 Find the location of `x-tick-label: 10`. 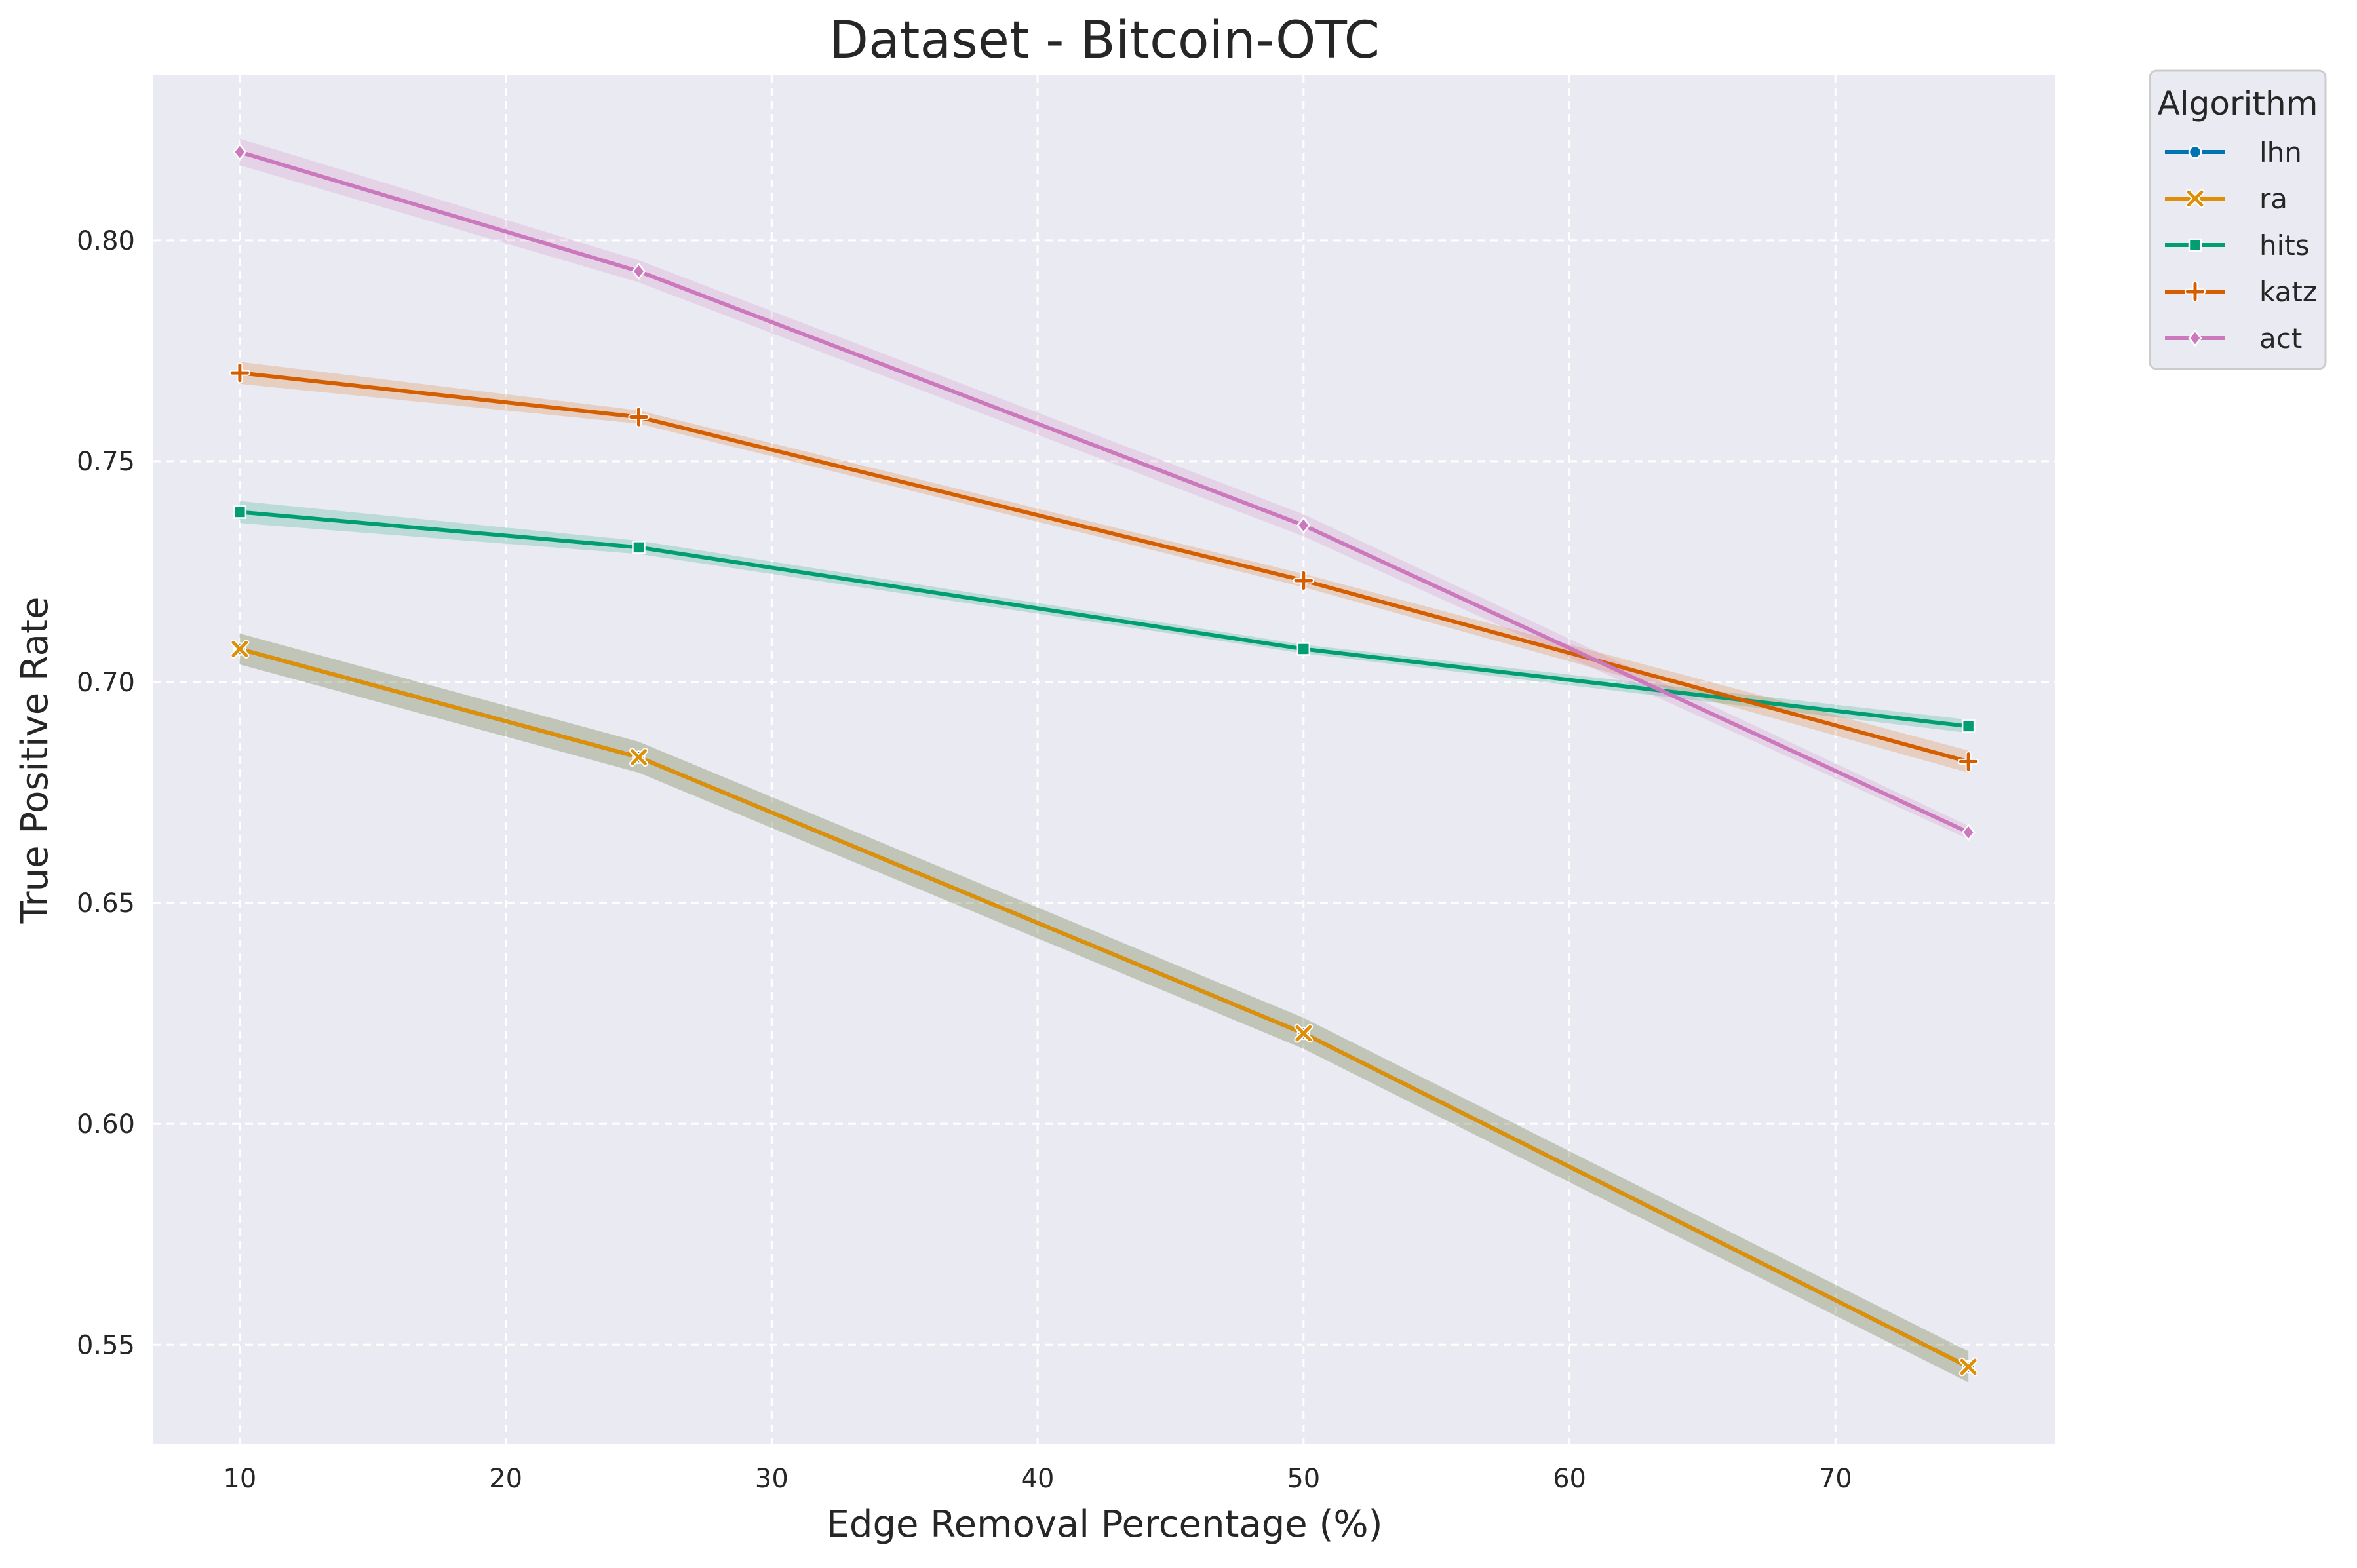

x-tick-label: 10 is located at coordinates (239, 1479).